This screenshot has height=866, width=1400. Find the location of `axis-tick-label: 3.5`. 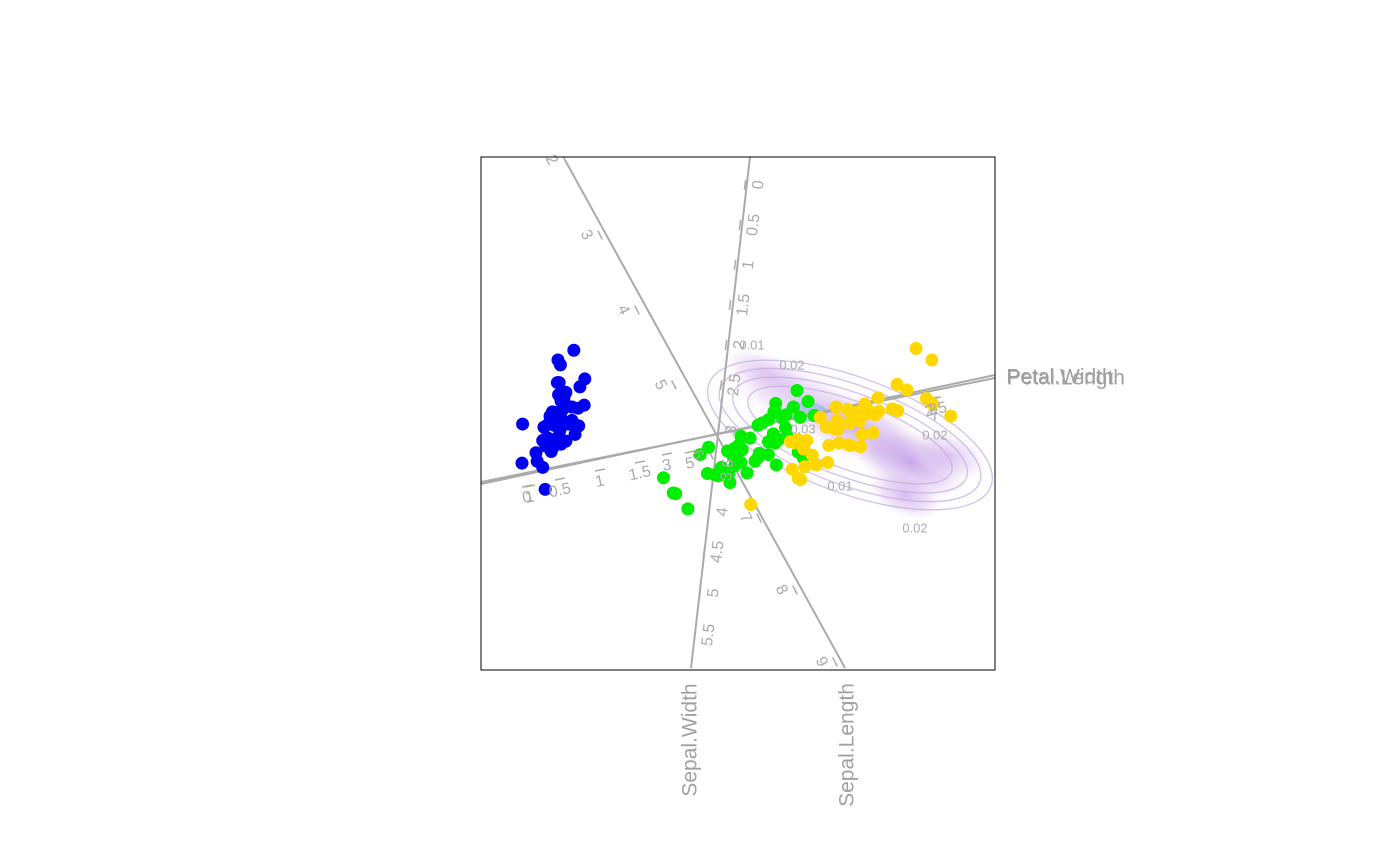

axis-tick-label: 3.5 is located at coordinates (728, 470).